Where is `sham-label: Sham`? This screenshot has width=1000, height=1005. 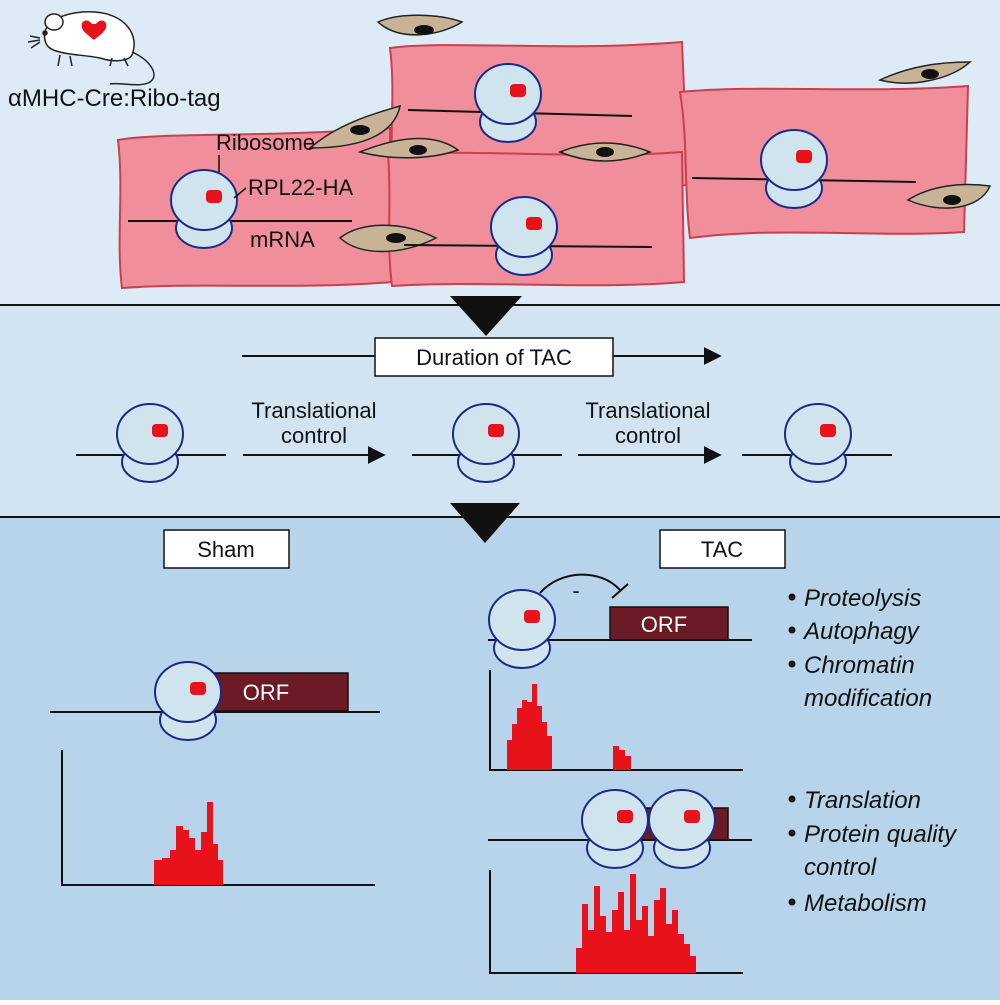
sham-label: Sham is located at coordinates (225, 549).